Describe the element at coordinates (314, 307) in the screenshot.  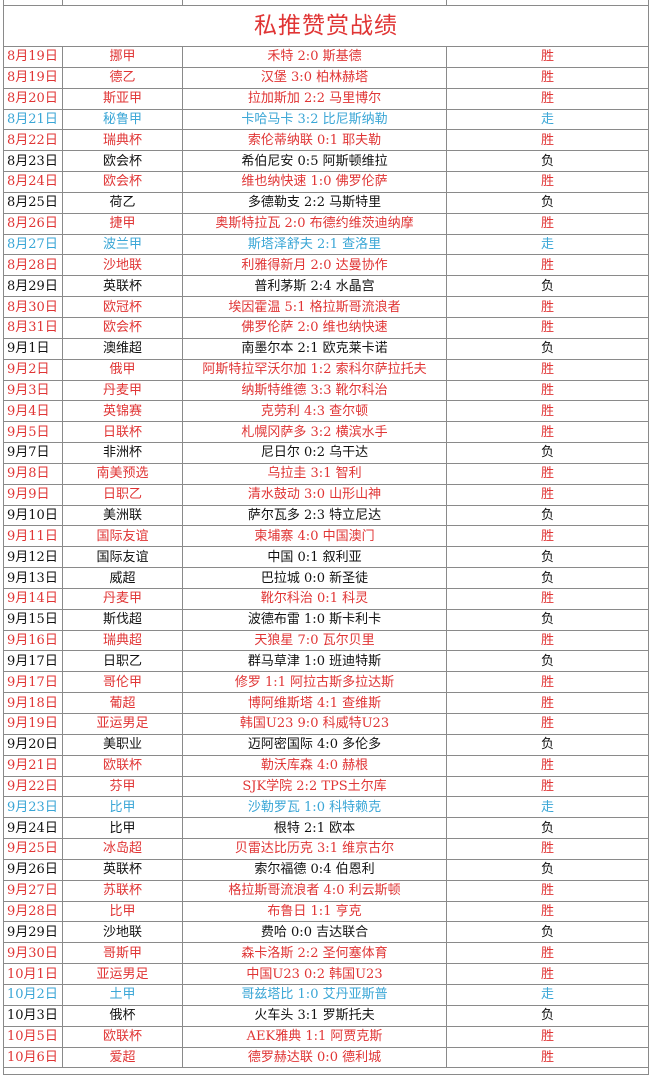
I see `match-cell: 埃因霍温 5:1 格拉斯哥流浪者` at that location.